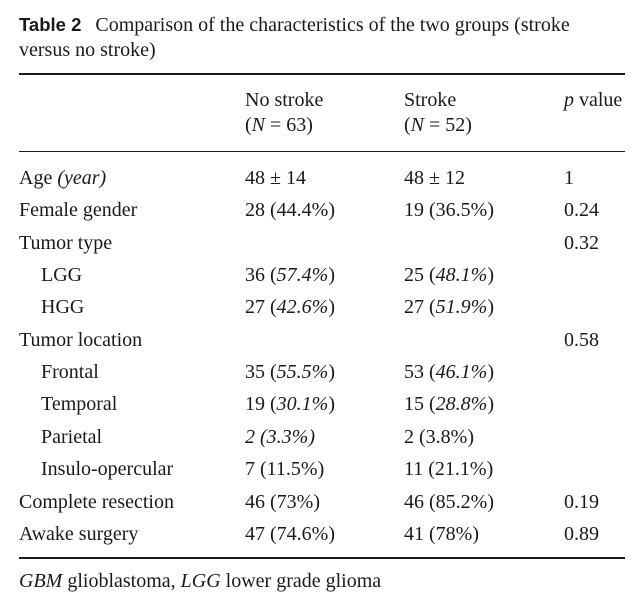 This screenshot has height=607, width=635. I want to click on row-stroke-value: 48 ± 12, so click(434, 178).